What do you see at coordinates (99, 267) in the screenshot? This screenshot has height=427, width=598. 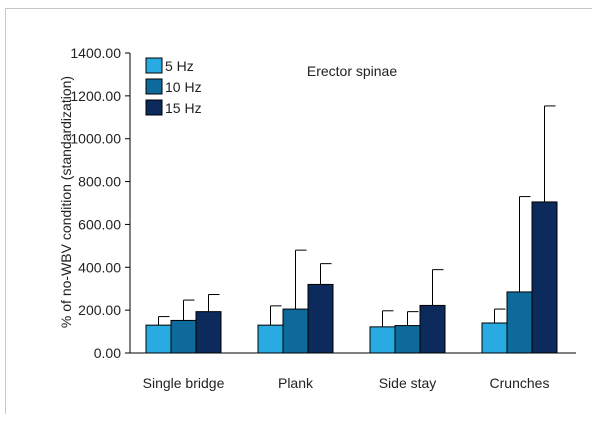 I see `y-tick-label: 400.00` at bounding box center [99, 267].